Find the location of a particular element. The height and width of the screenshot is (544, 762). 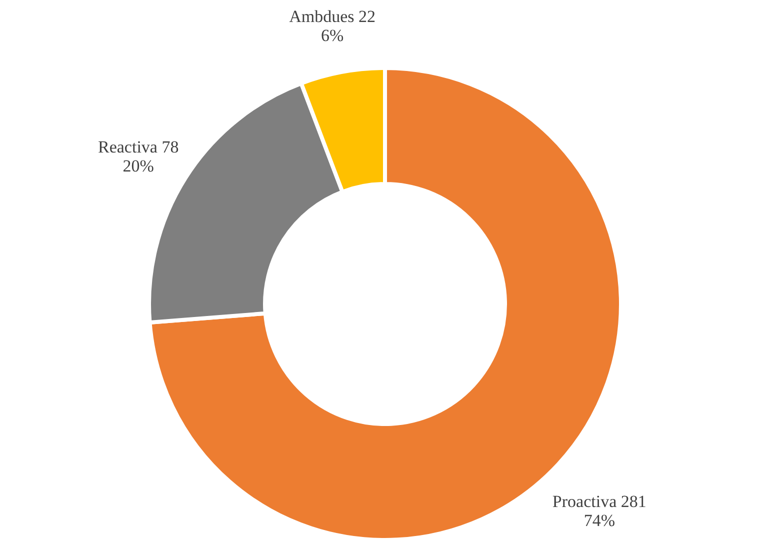

slice-label: Ambdues 22 6% is located at coordinates (332, 25).